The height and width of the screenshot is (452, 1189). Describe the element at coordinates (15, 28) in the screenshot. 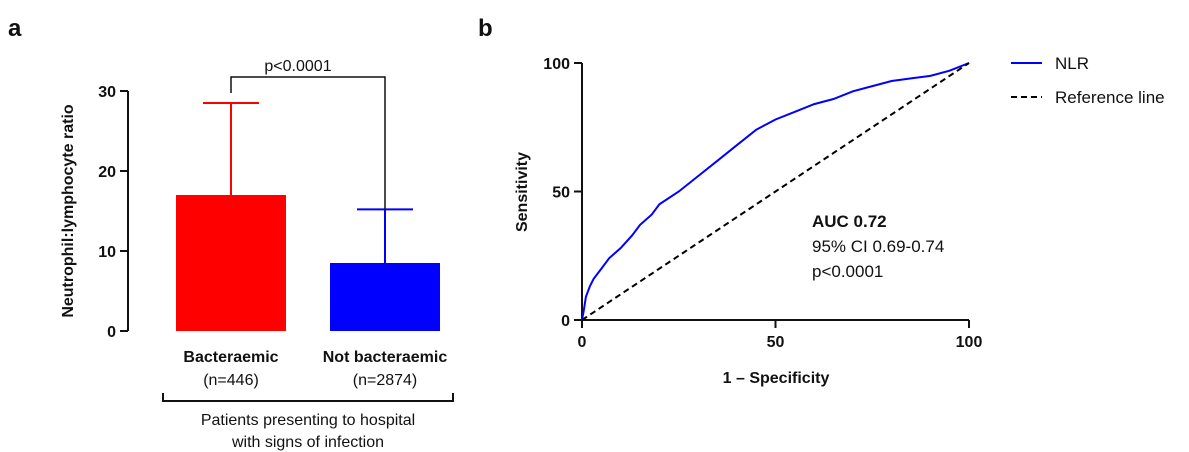

I see `panel-a-letter: a` at that location.